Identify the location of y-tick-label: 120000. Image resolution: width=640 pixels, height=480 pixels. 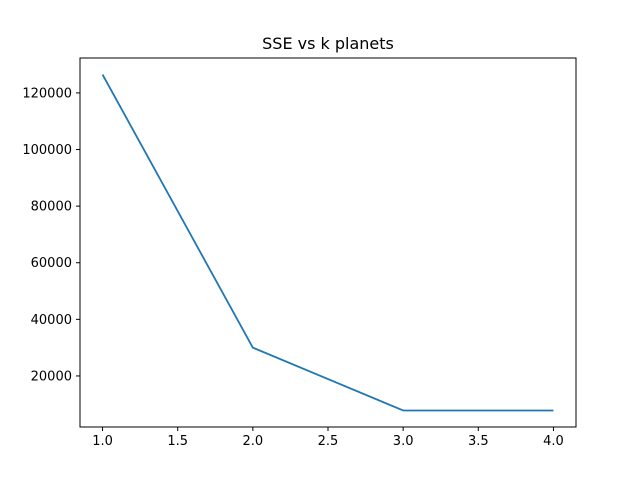
(47, 93).